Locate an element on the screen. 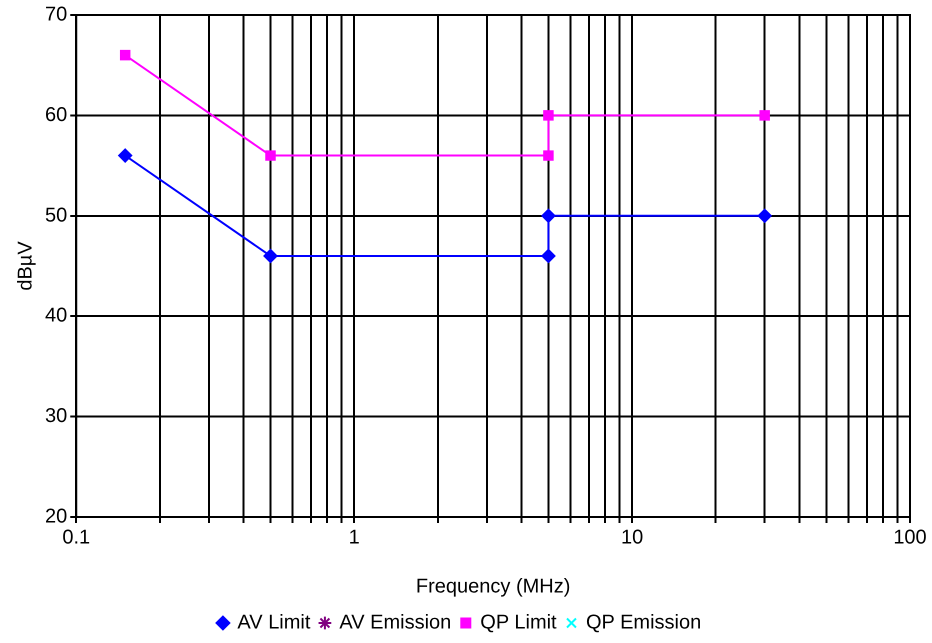 The width and height of the screenshot is (932, 643). x-tick-label: 1 is located at coordinates (354, 537).